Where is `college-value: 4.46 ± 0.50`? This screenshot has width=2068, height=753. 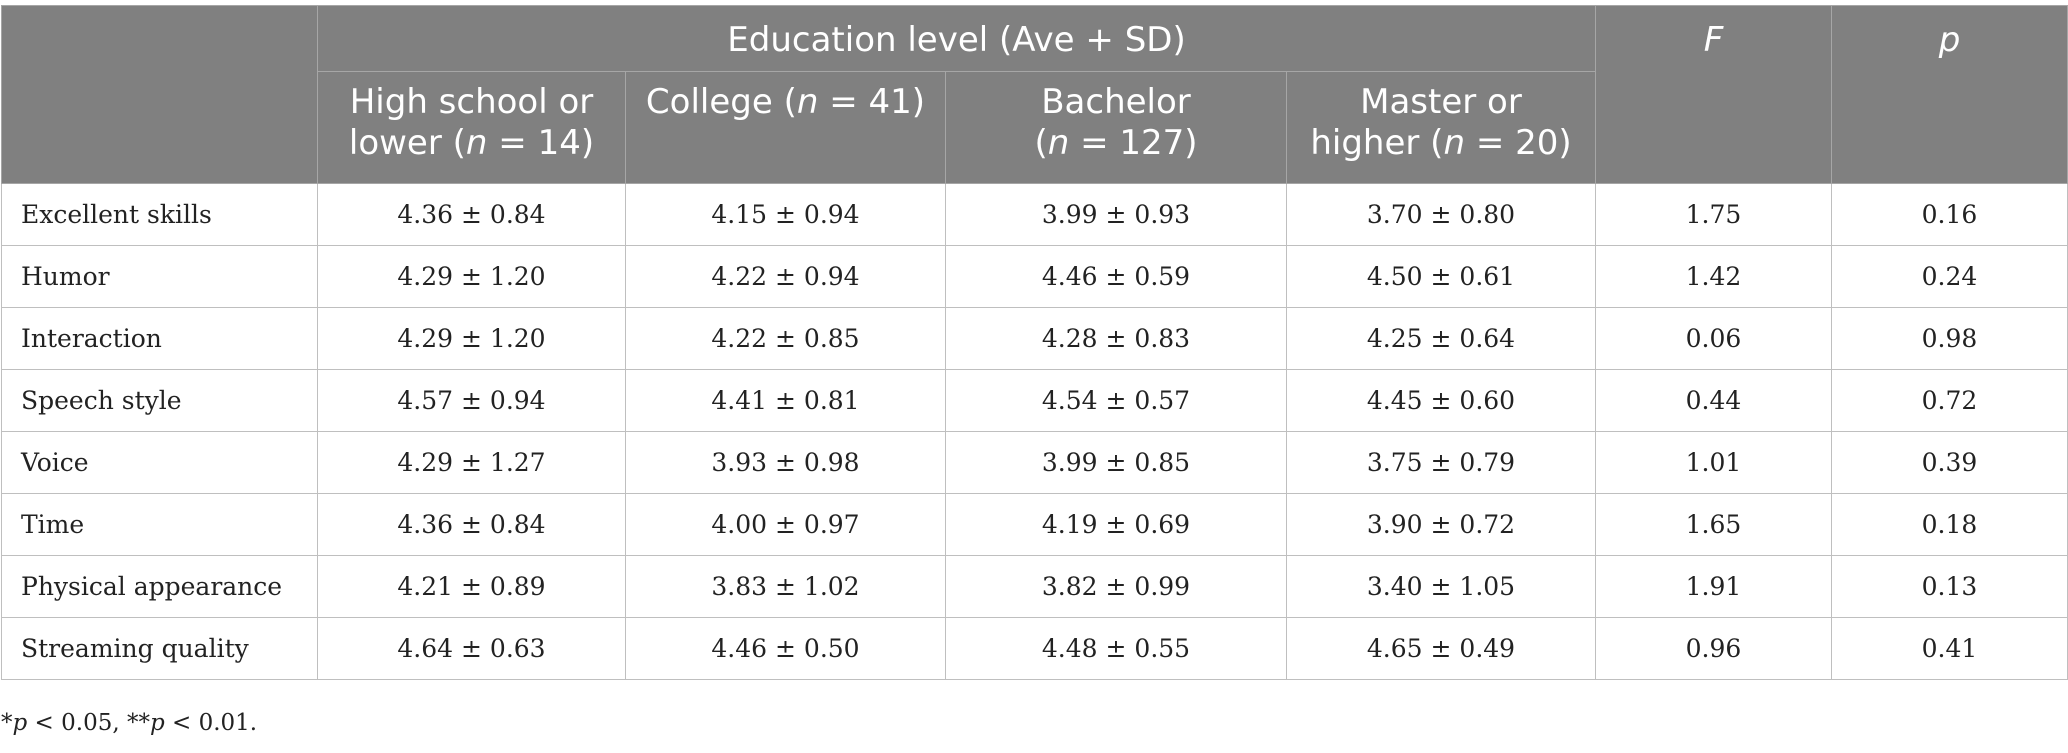
college-value: 4.46 ± 0.50 is located at coordinates (785, 648).